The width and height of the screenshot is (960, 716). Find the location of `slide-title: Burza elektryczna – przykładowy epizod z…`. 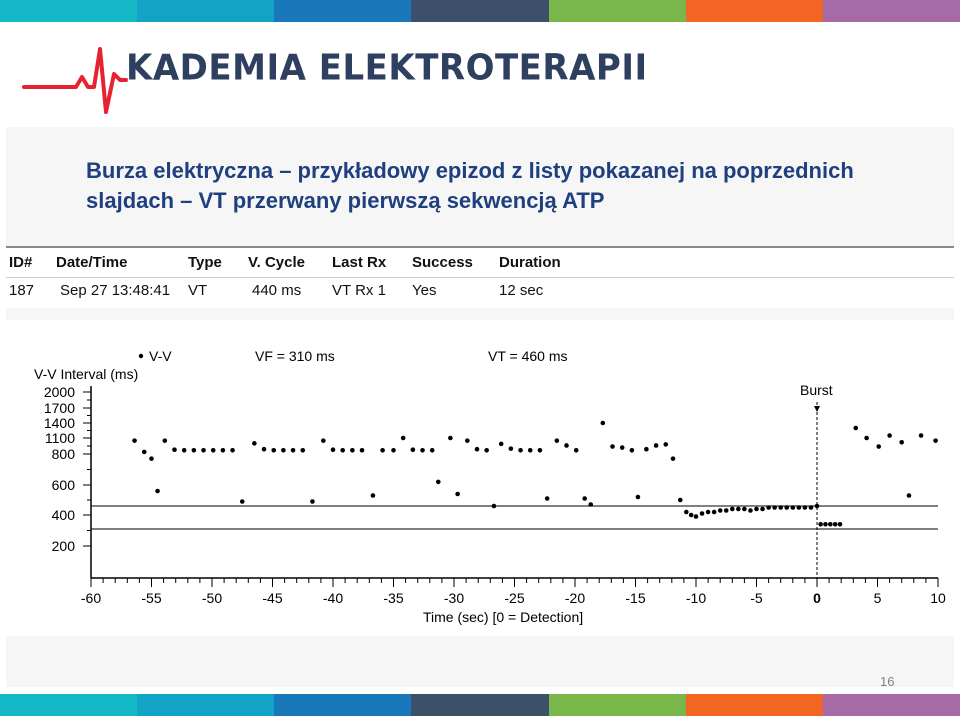

slide-title: Burza elektryczna – przykładowy epizod z… is located at coordinates (506, 186).